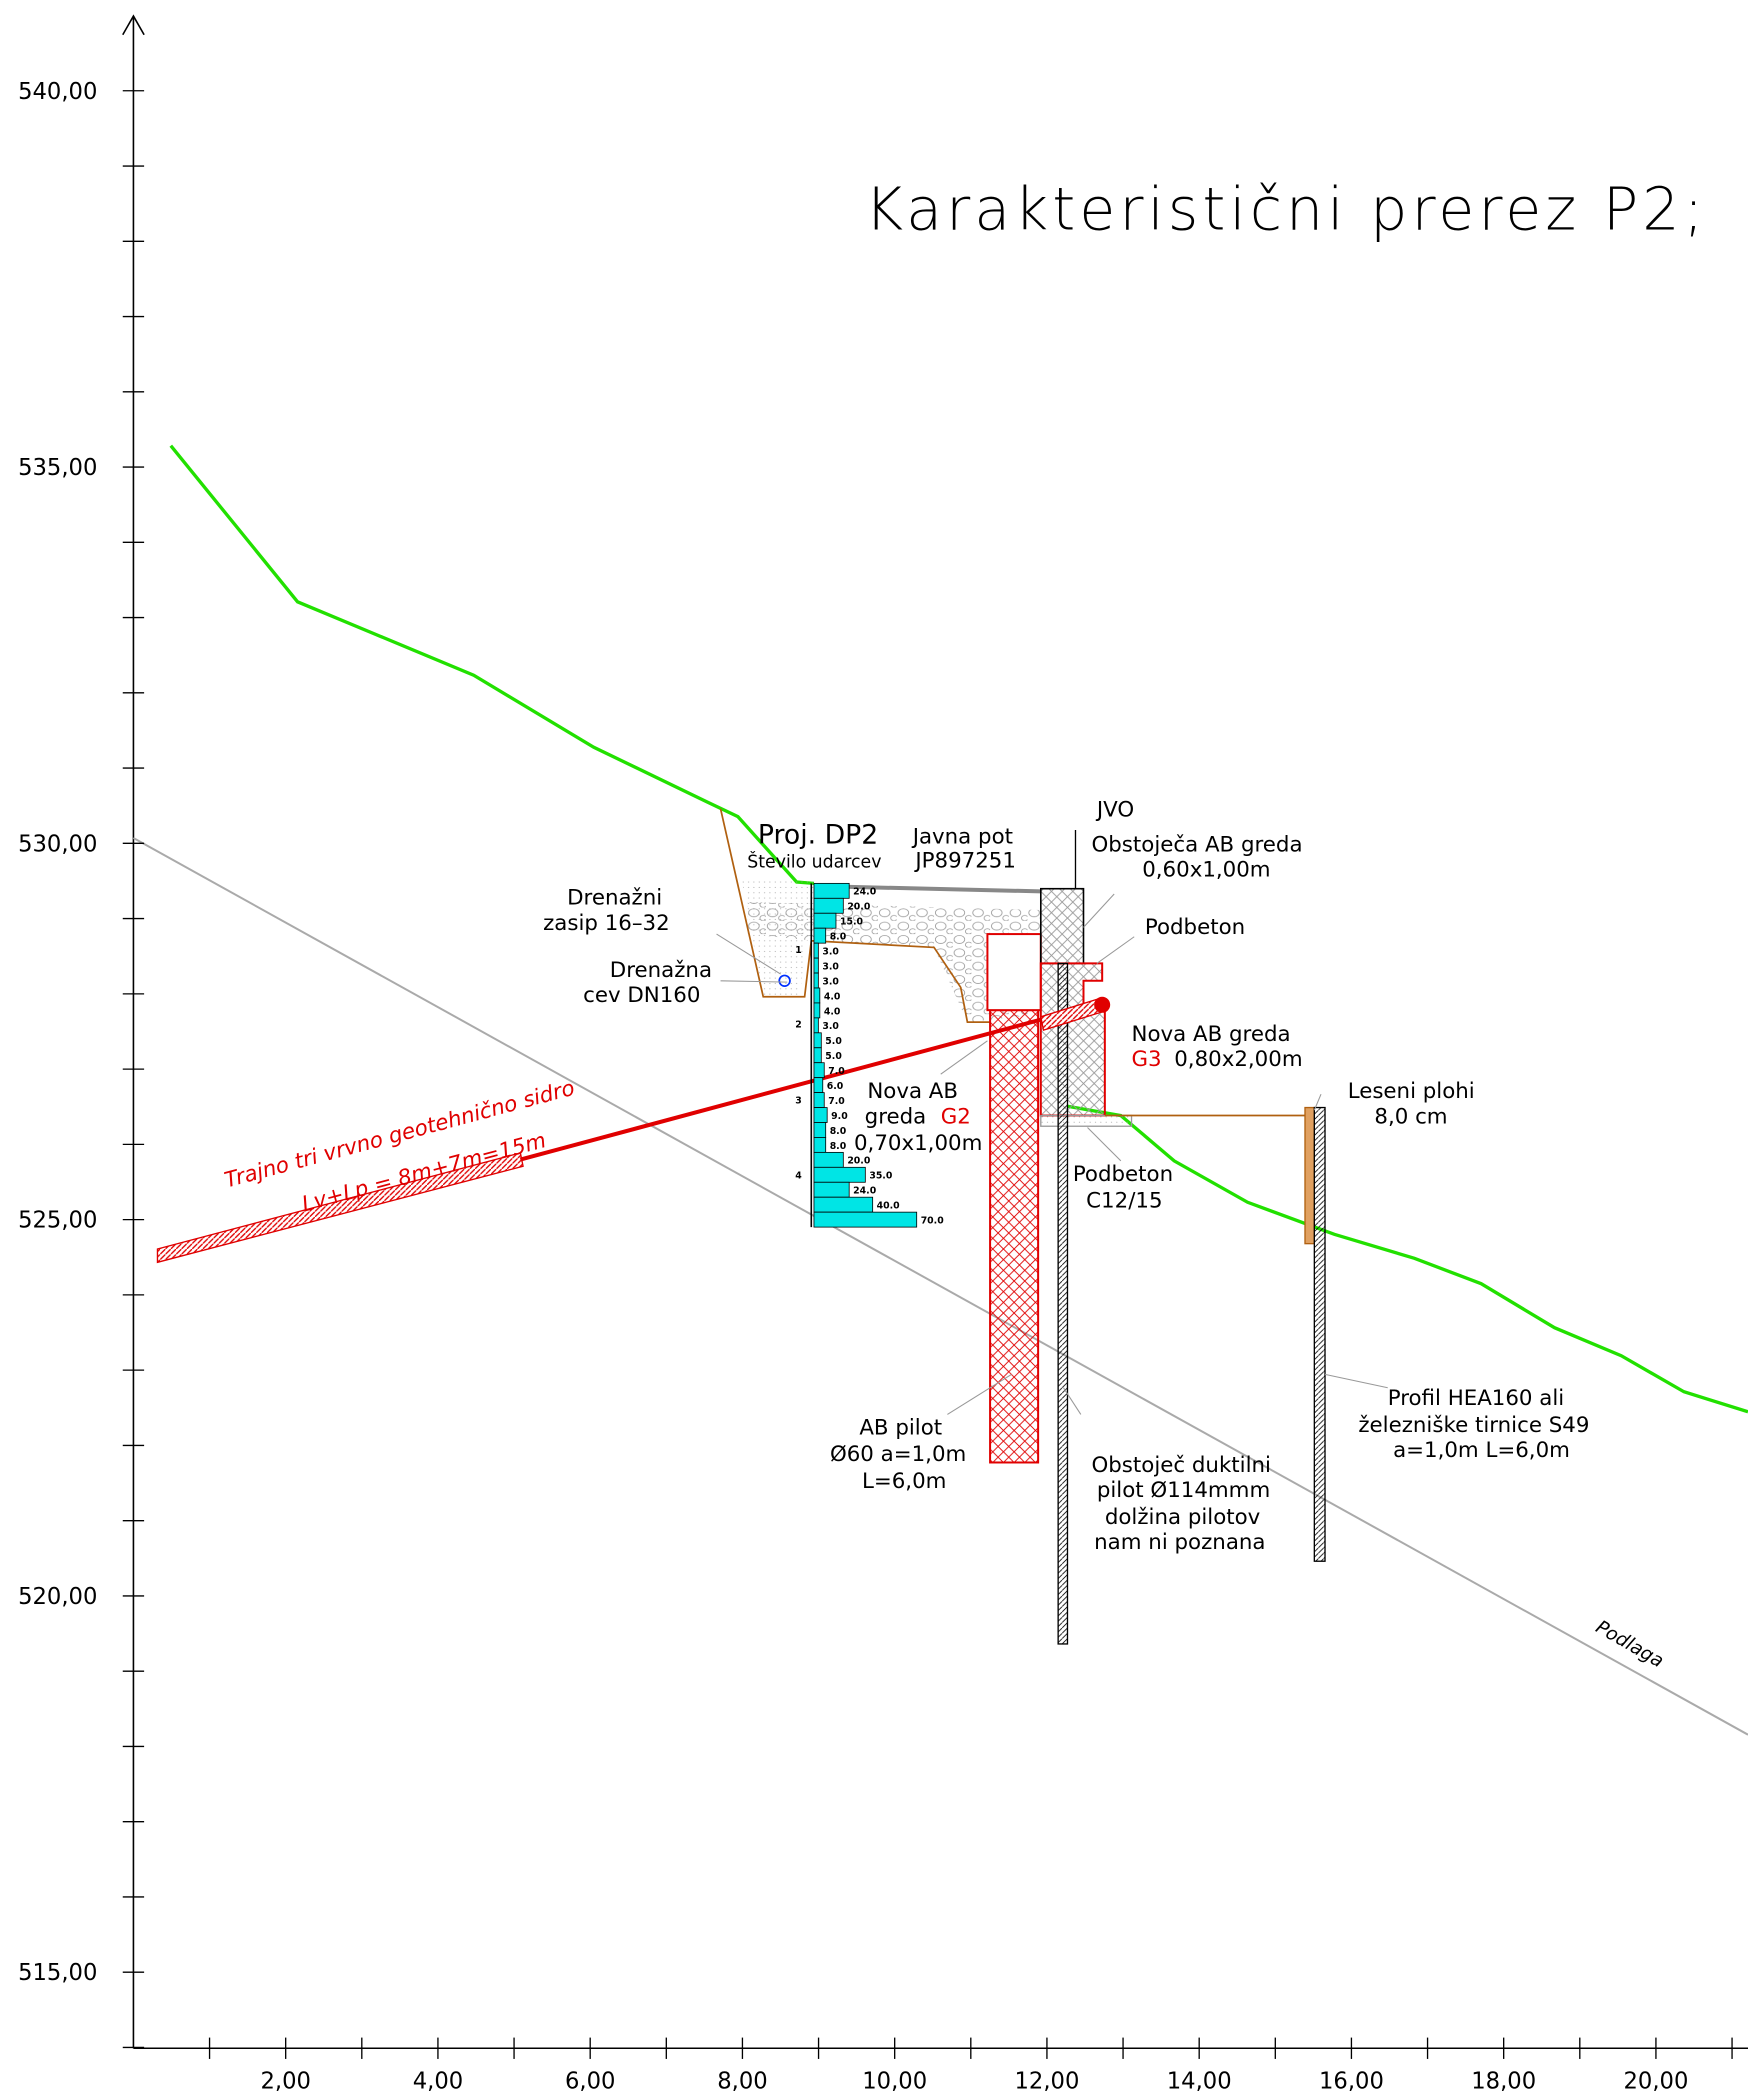 This screenshot has height=2099, width=1748. Describe the element at coordinates (798, 1175) in the screenshot. I see `spt-depth: 4` at that location.